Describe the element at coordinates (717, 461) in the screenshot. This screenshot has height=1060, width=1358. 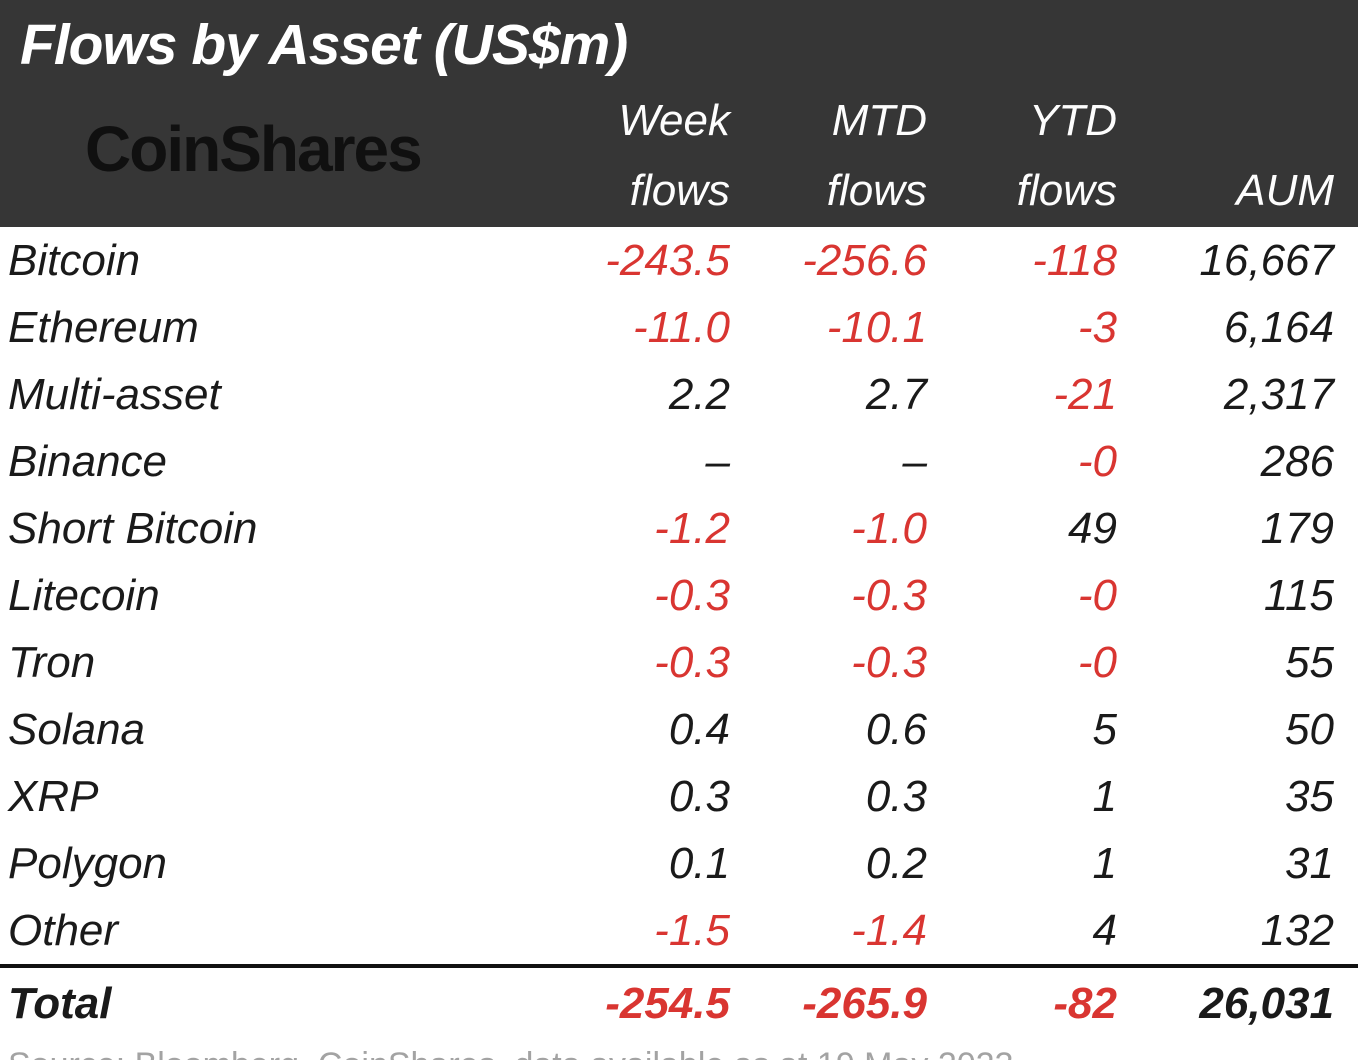
I see `week-flows-value: –` at that location.